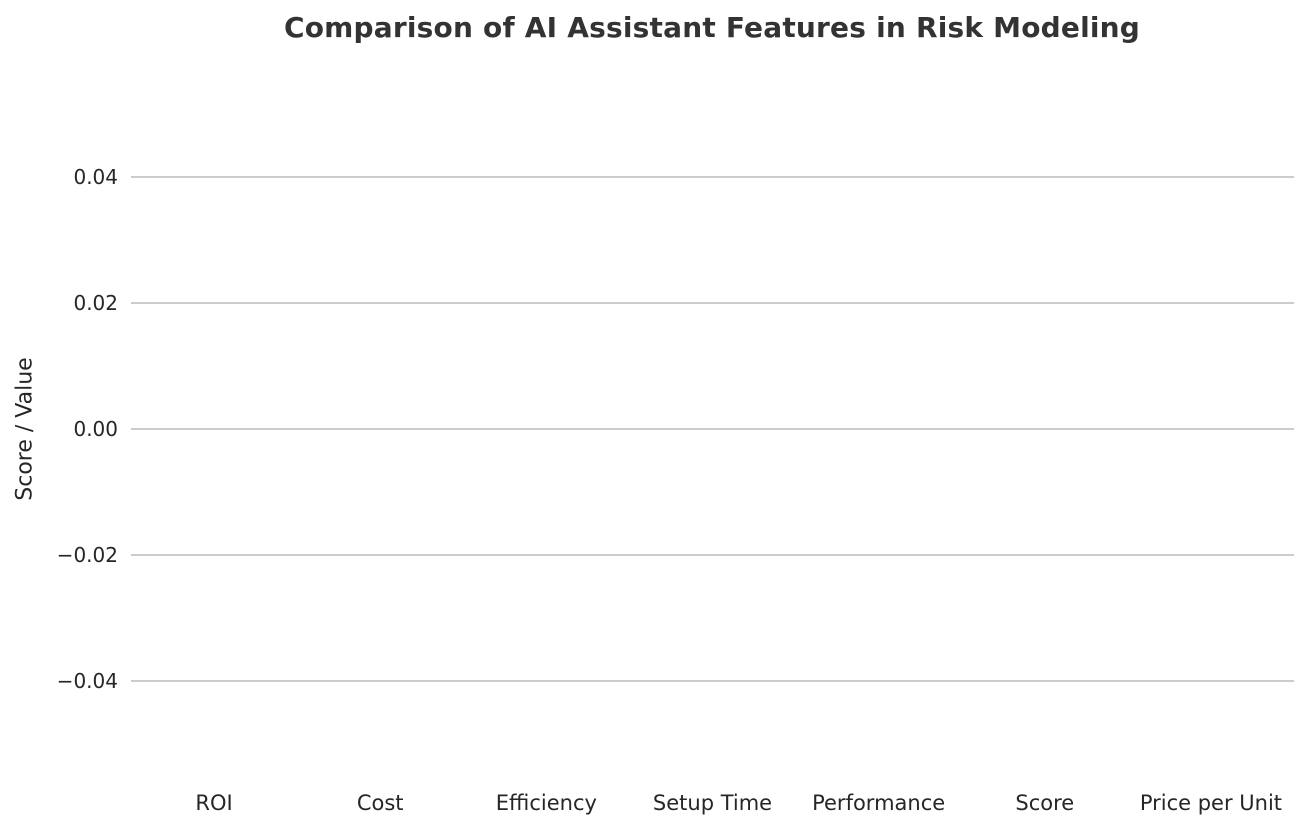 This screenshot has width=1308, height=833. What do you see at coordinates (214, 803) in the screenshot?
I see `x-tick-label: ROI` at bounding box center [214, 803].